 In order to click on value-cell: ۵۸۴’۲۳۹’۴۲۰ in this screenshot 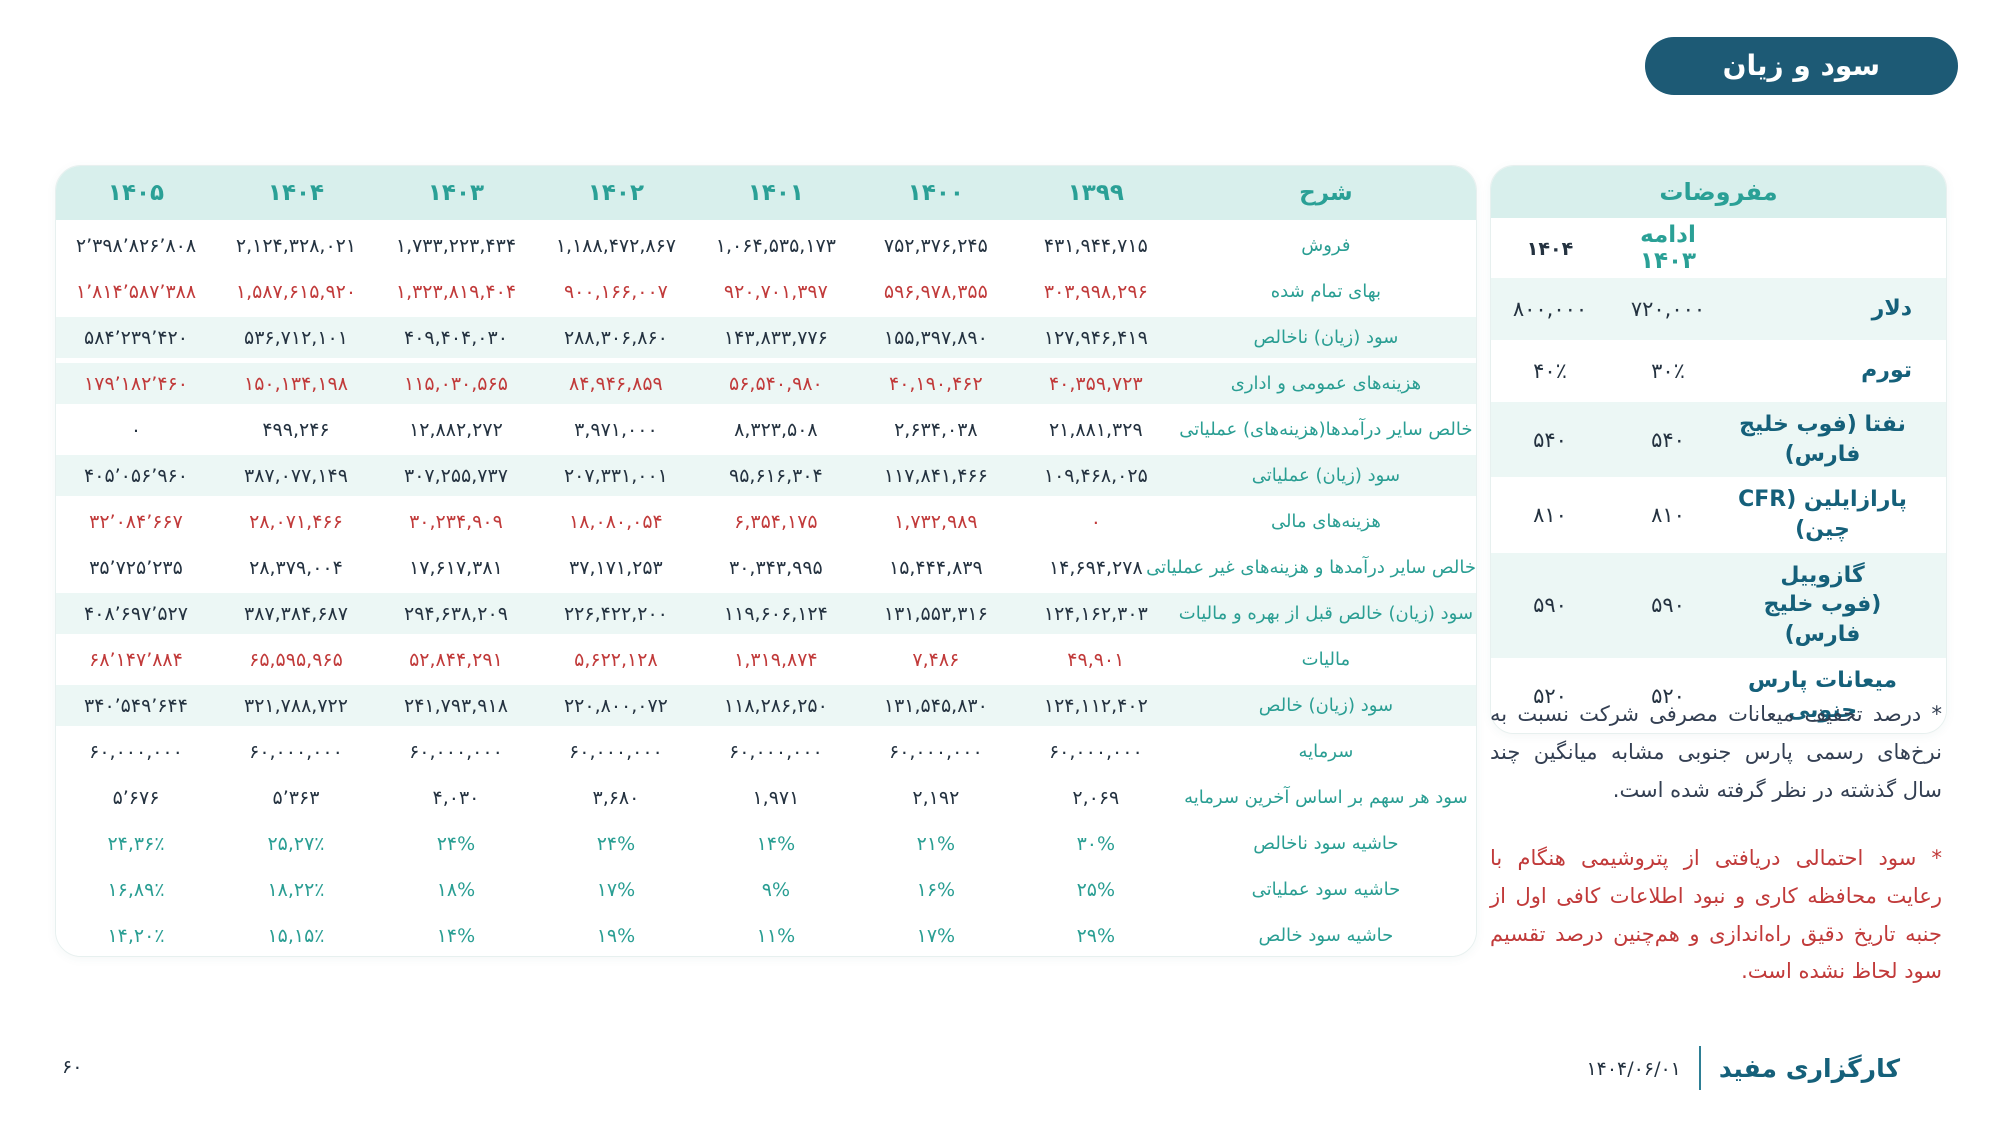, I will do `click(136, 336)`.